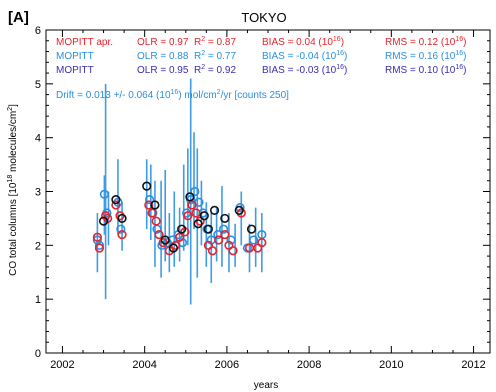 Image resolution: width=496 pixels, height=392 pixels. I want to click on stats-bias-value: BIAS = -0.03 (10, so click(299, 70).